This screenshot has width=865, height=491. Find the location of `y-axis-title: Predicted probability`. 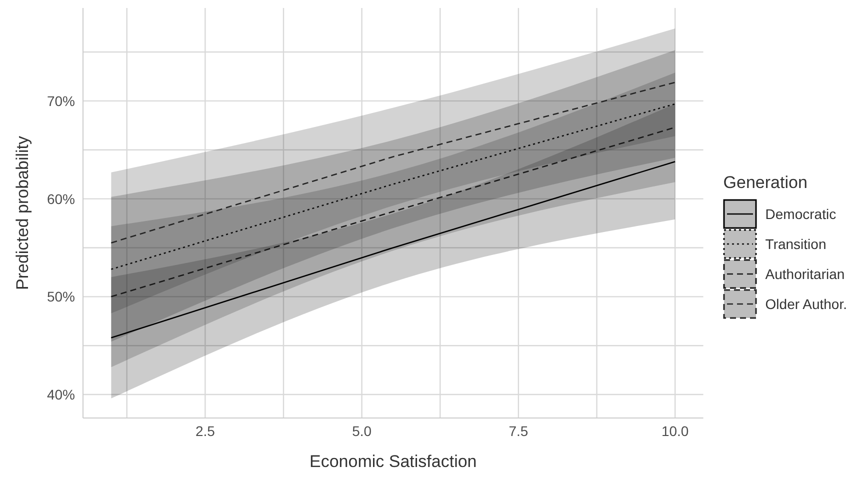

y-axis-title: Predicted probability is located at coordinates (22, 212).